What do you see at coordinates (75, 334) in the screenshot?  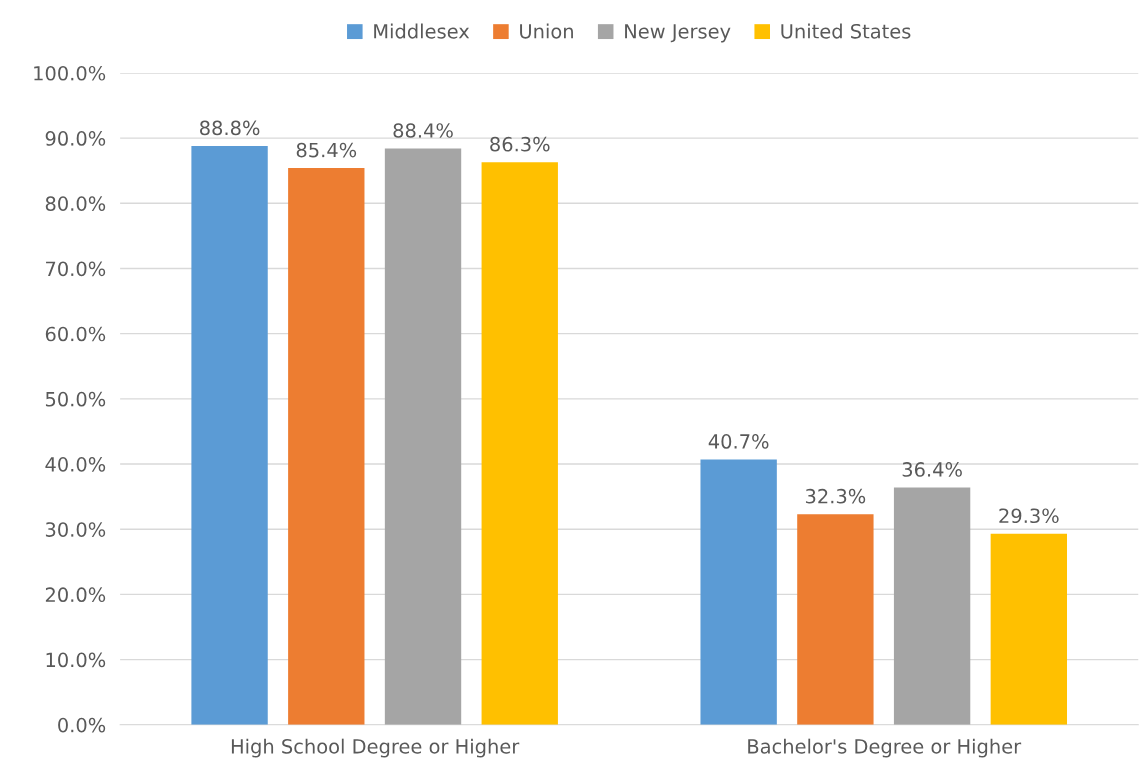 I see `y-tick-label: 60.0%` at bounding box center [75, 334].